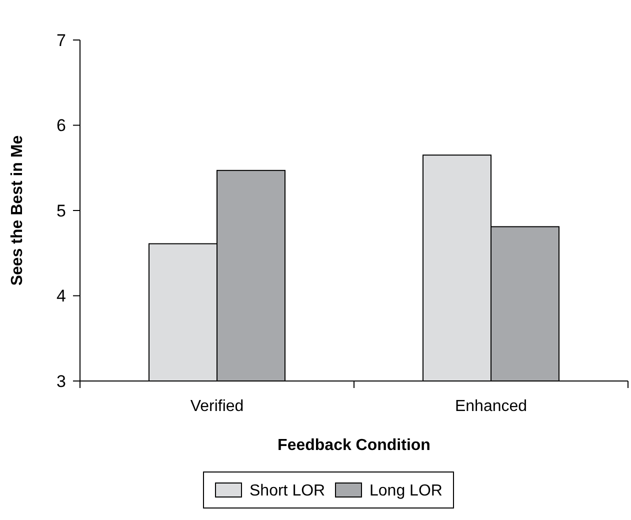 This screenshot has width=631, height=520. What do you see at coordinates (406, 491) in the screenshot?
I see `legend-label: Long LOR` at bounding box center [406, 491].